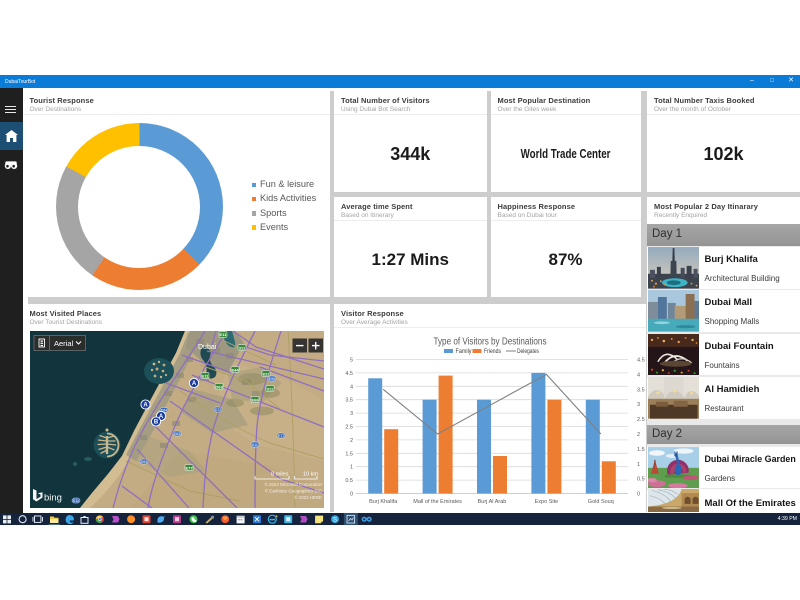 The height and width of the screenshot is (600, 800). I want to click on svg-text: bing, so click(53, 498).